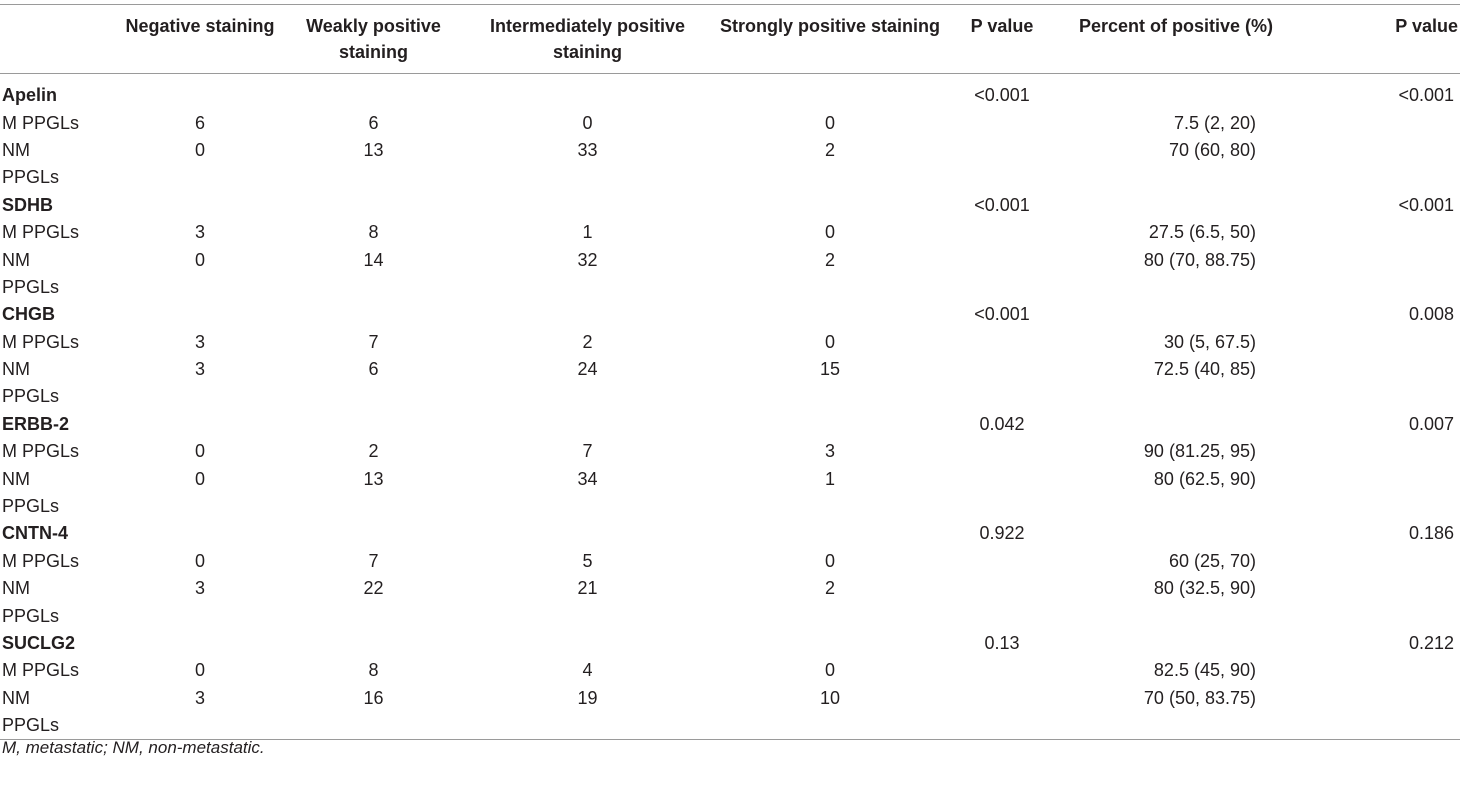 Image resolution: width=1460 pixels, height=788 pixels. I want to click on p-value-percent: 0.008, so click(1431, 314).